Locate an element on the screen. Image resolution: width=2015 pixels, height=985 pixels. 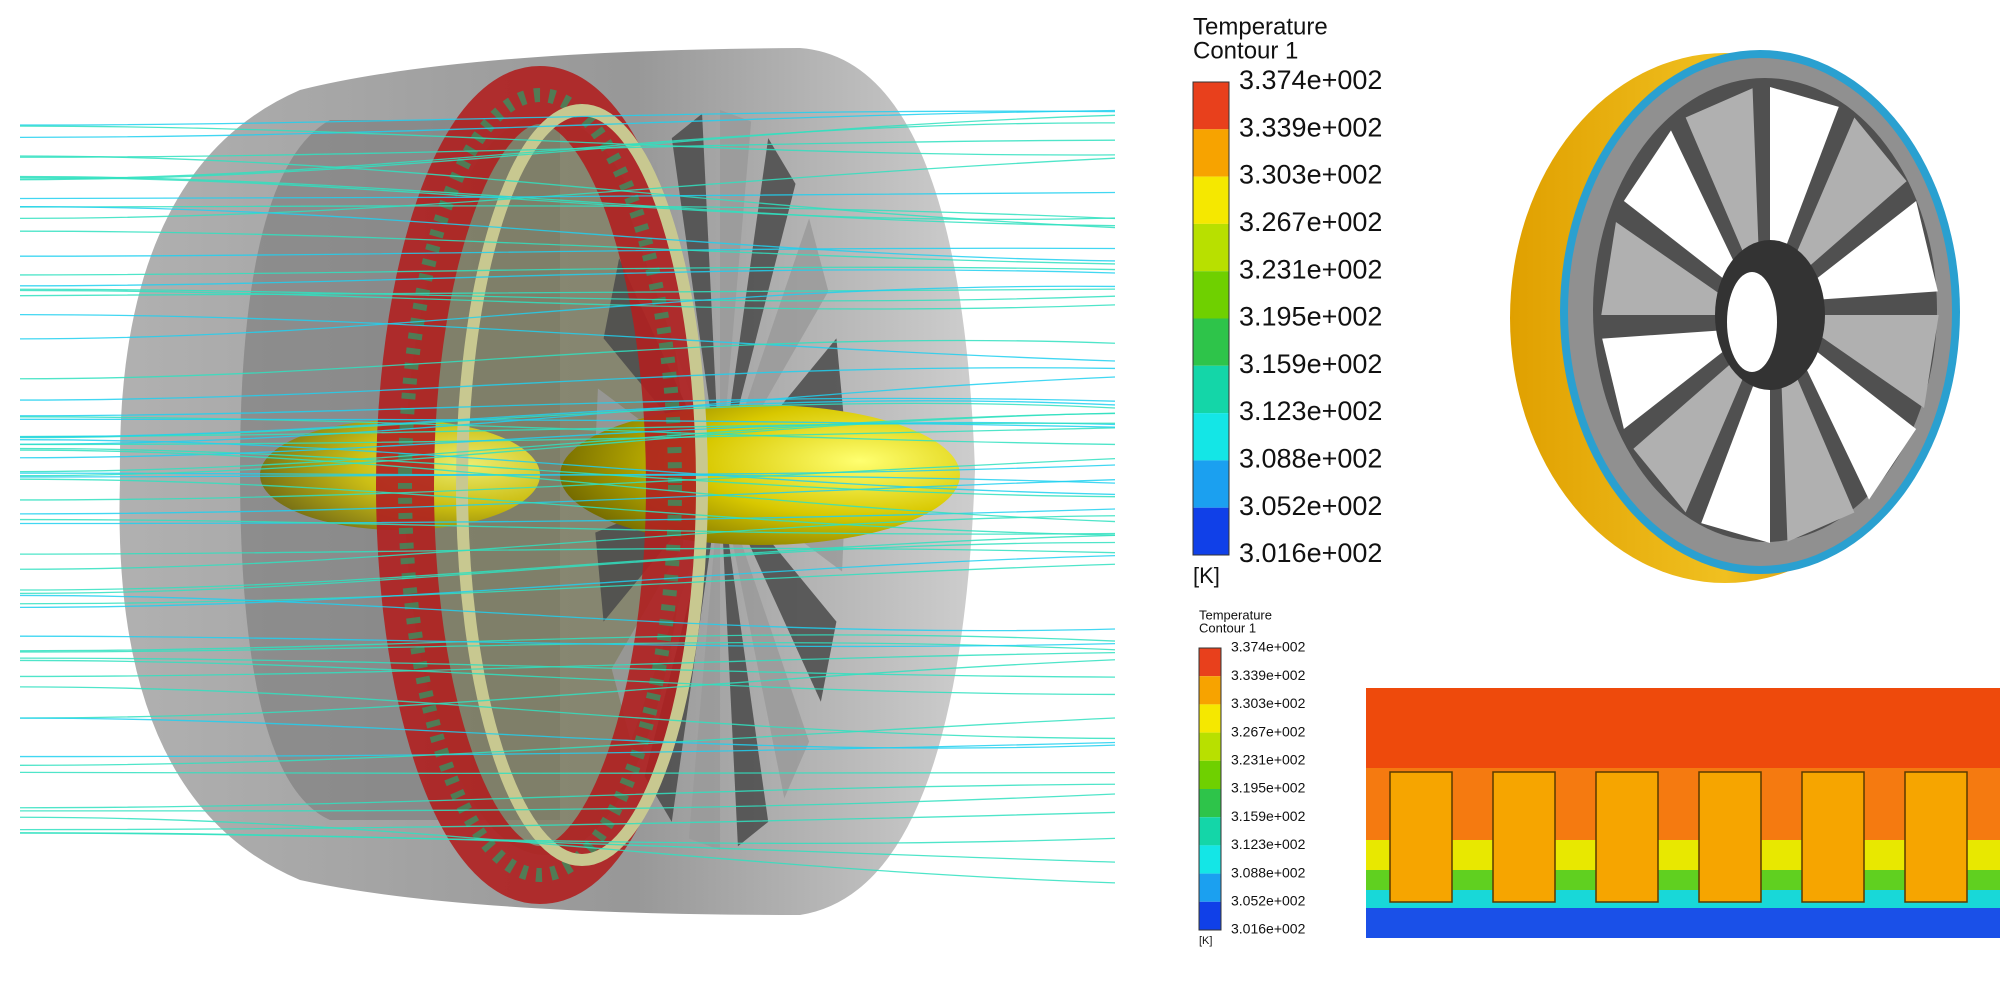
legend-label: 3.231e+002 is located at coordinates (1310, 269).